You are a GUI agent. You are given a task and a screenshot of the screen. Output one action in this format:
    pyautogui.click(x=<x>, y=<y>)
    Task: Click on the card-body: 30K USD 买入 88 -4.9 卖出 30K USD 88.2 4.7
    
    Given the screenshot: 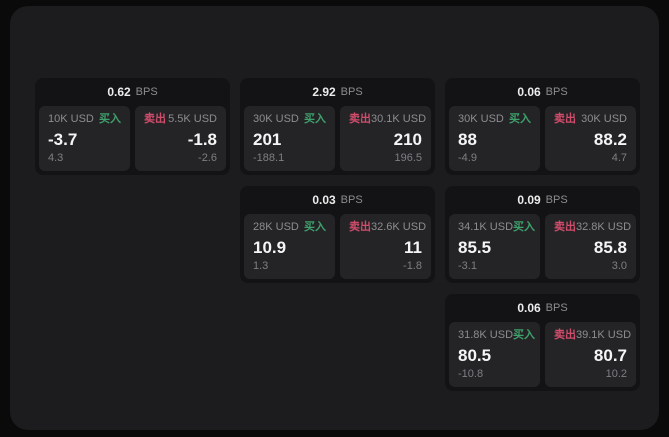 What is the action you would take?
    pyautogui.click(x=542, y=140)
    